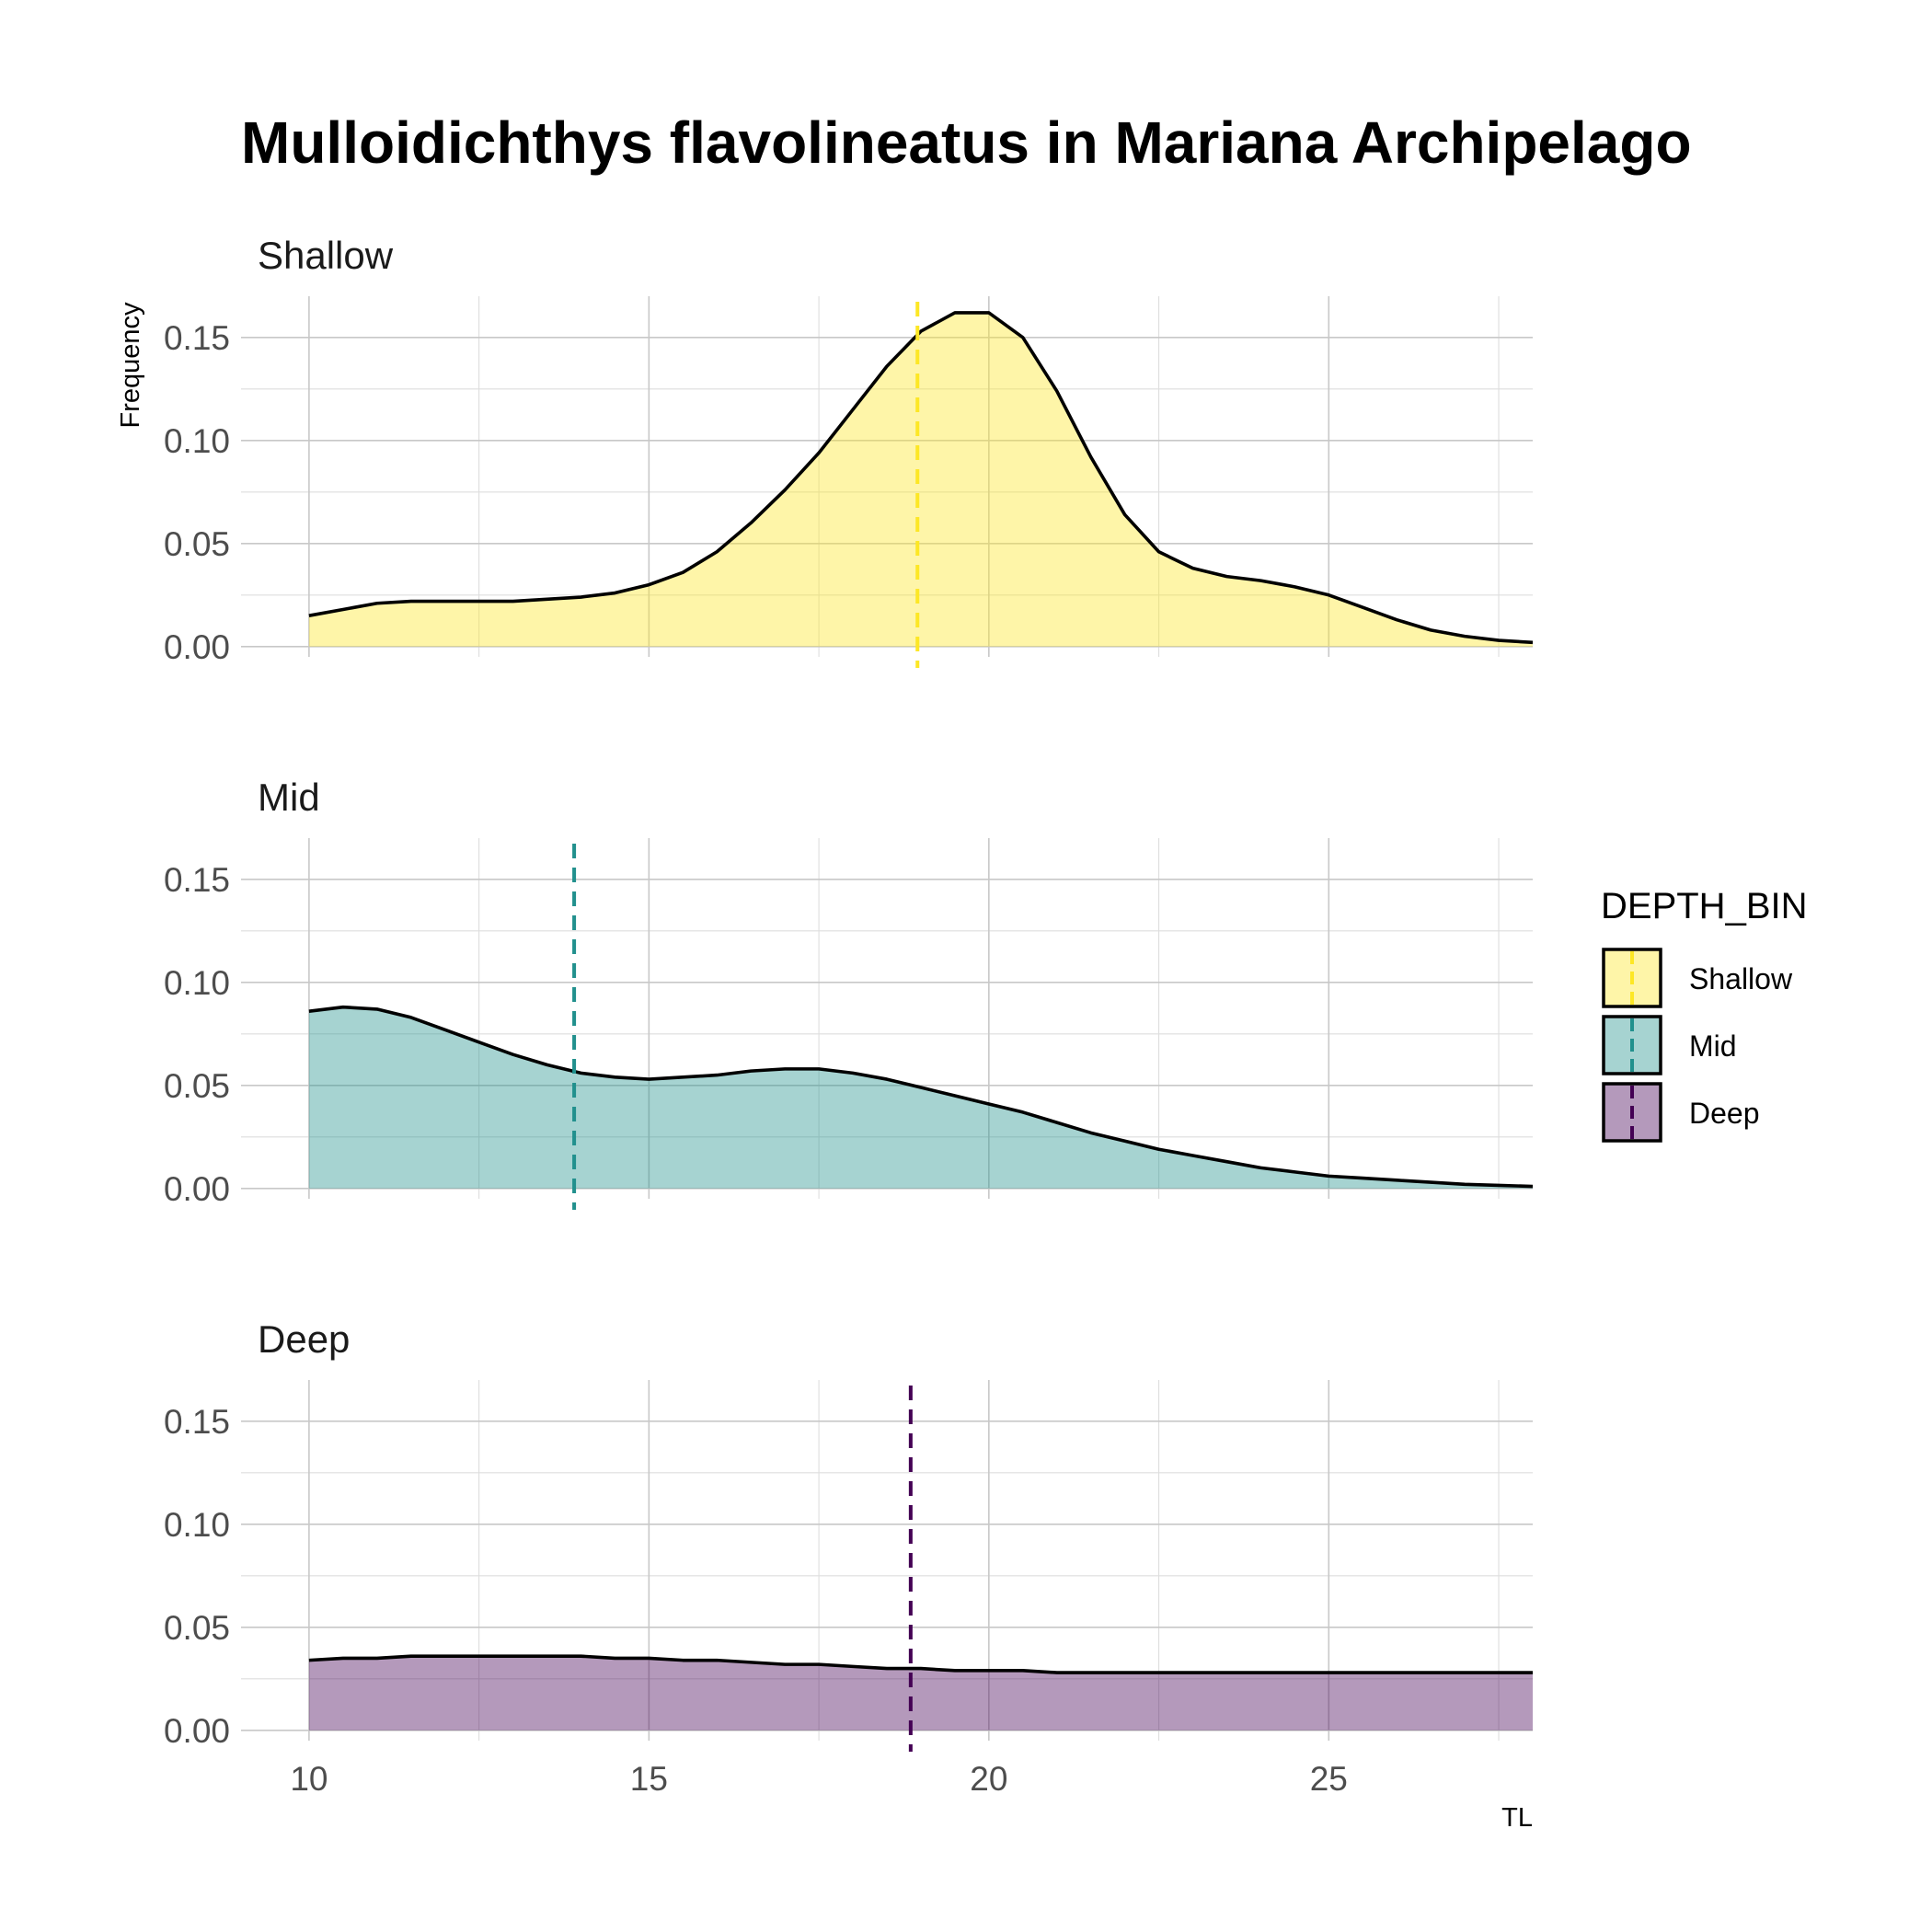 The width and height of the screenshot is (1932, 1932). I want to click on legend-key-shallow: Shallow, so click(1697, 978).